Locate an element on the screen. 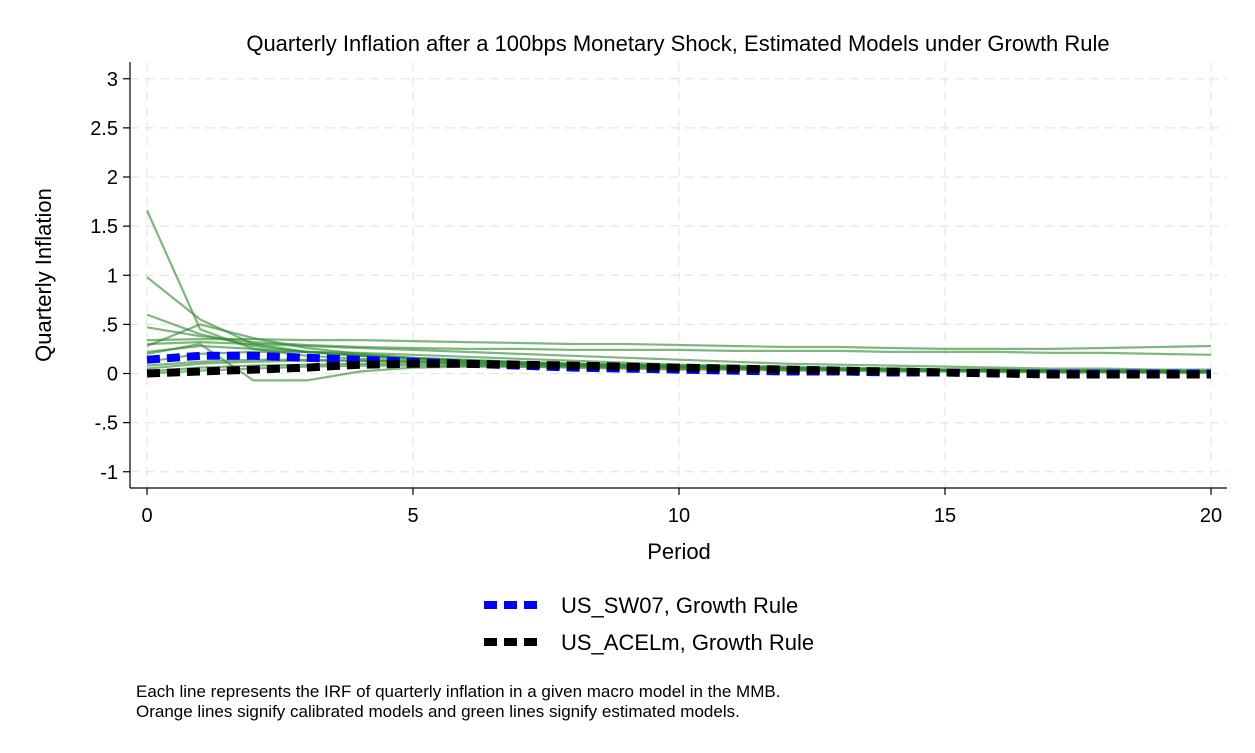  legend-label-sw07: US_SW07, Growth Rule is located at coordinates (679, 605).